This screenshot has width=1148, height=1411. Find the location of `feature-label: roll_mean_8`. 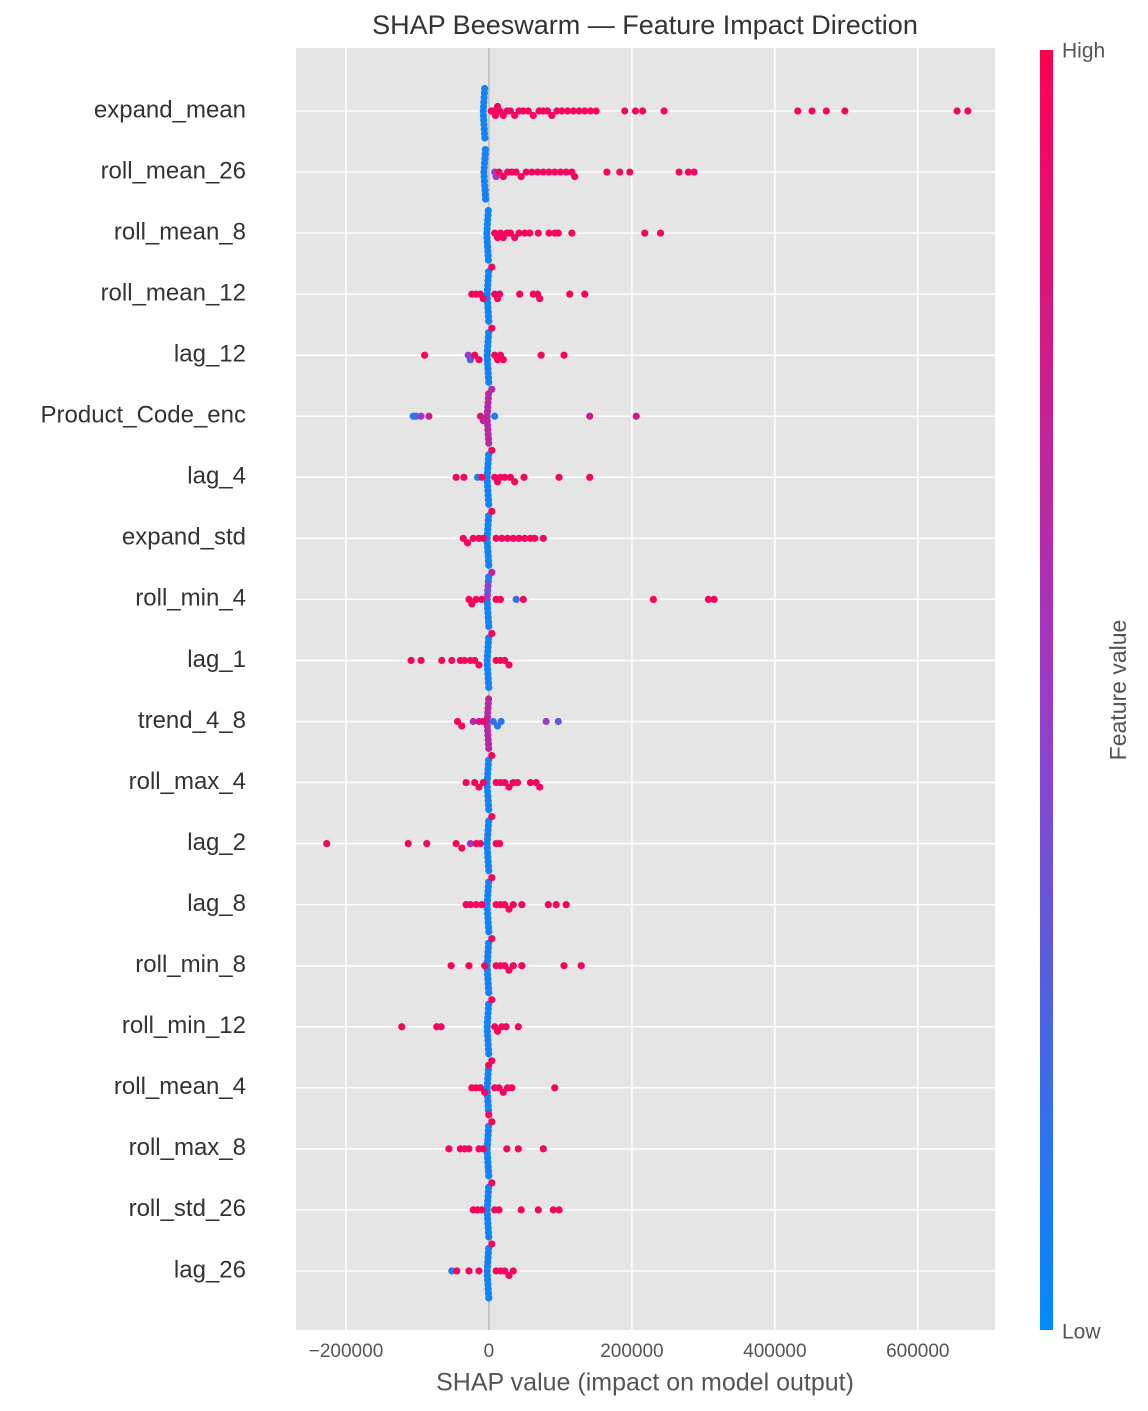

feature-label: roll_mean_8 is located at coordinates (180, 231).